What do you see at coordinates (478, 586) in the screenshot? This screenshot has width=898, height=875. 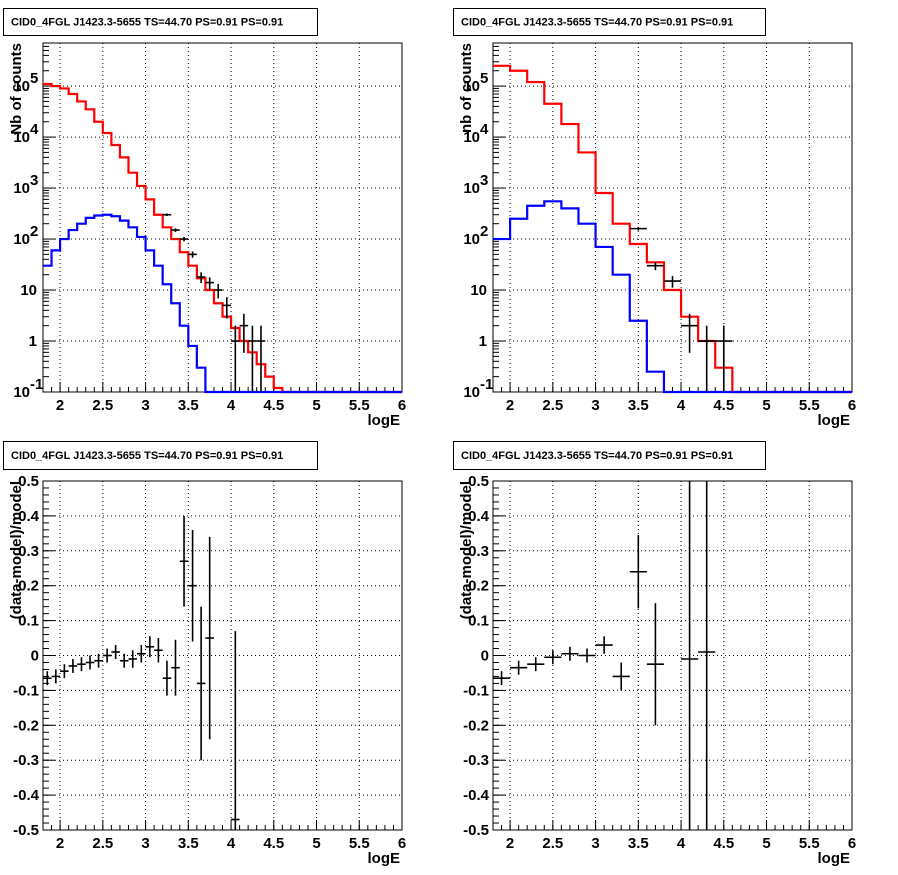 I see `y-tick-label: 0.2` at bounding box center [478, 586].